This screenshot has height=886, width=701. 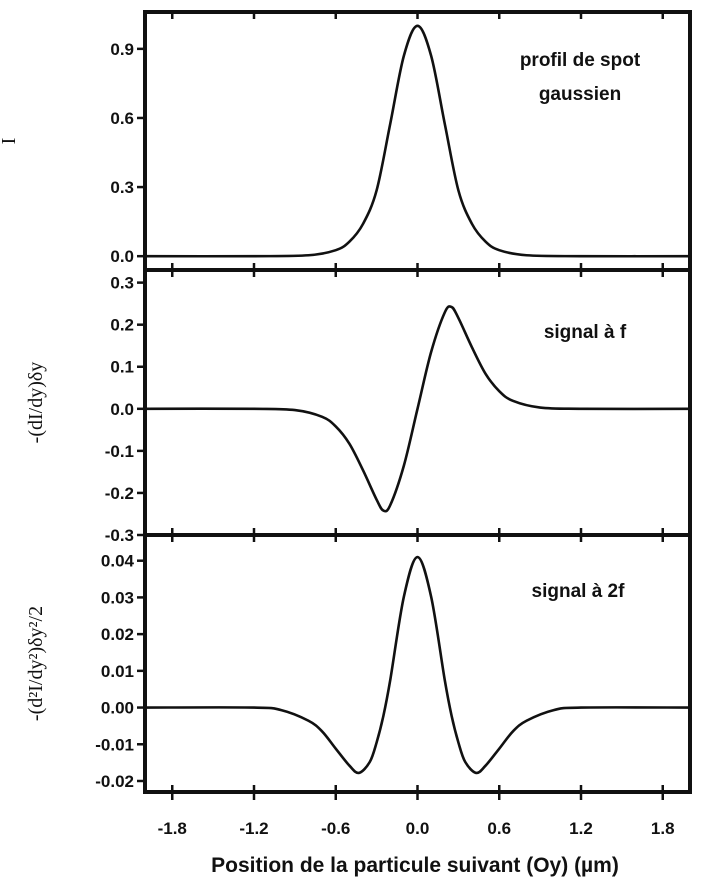 What do you see at coordinates (122, 325) in the screenshot?
I see `y-tick-label: 0.2` at bounding box center [122, 325].